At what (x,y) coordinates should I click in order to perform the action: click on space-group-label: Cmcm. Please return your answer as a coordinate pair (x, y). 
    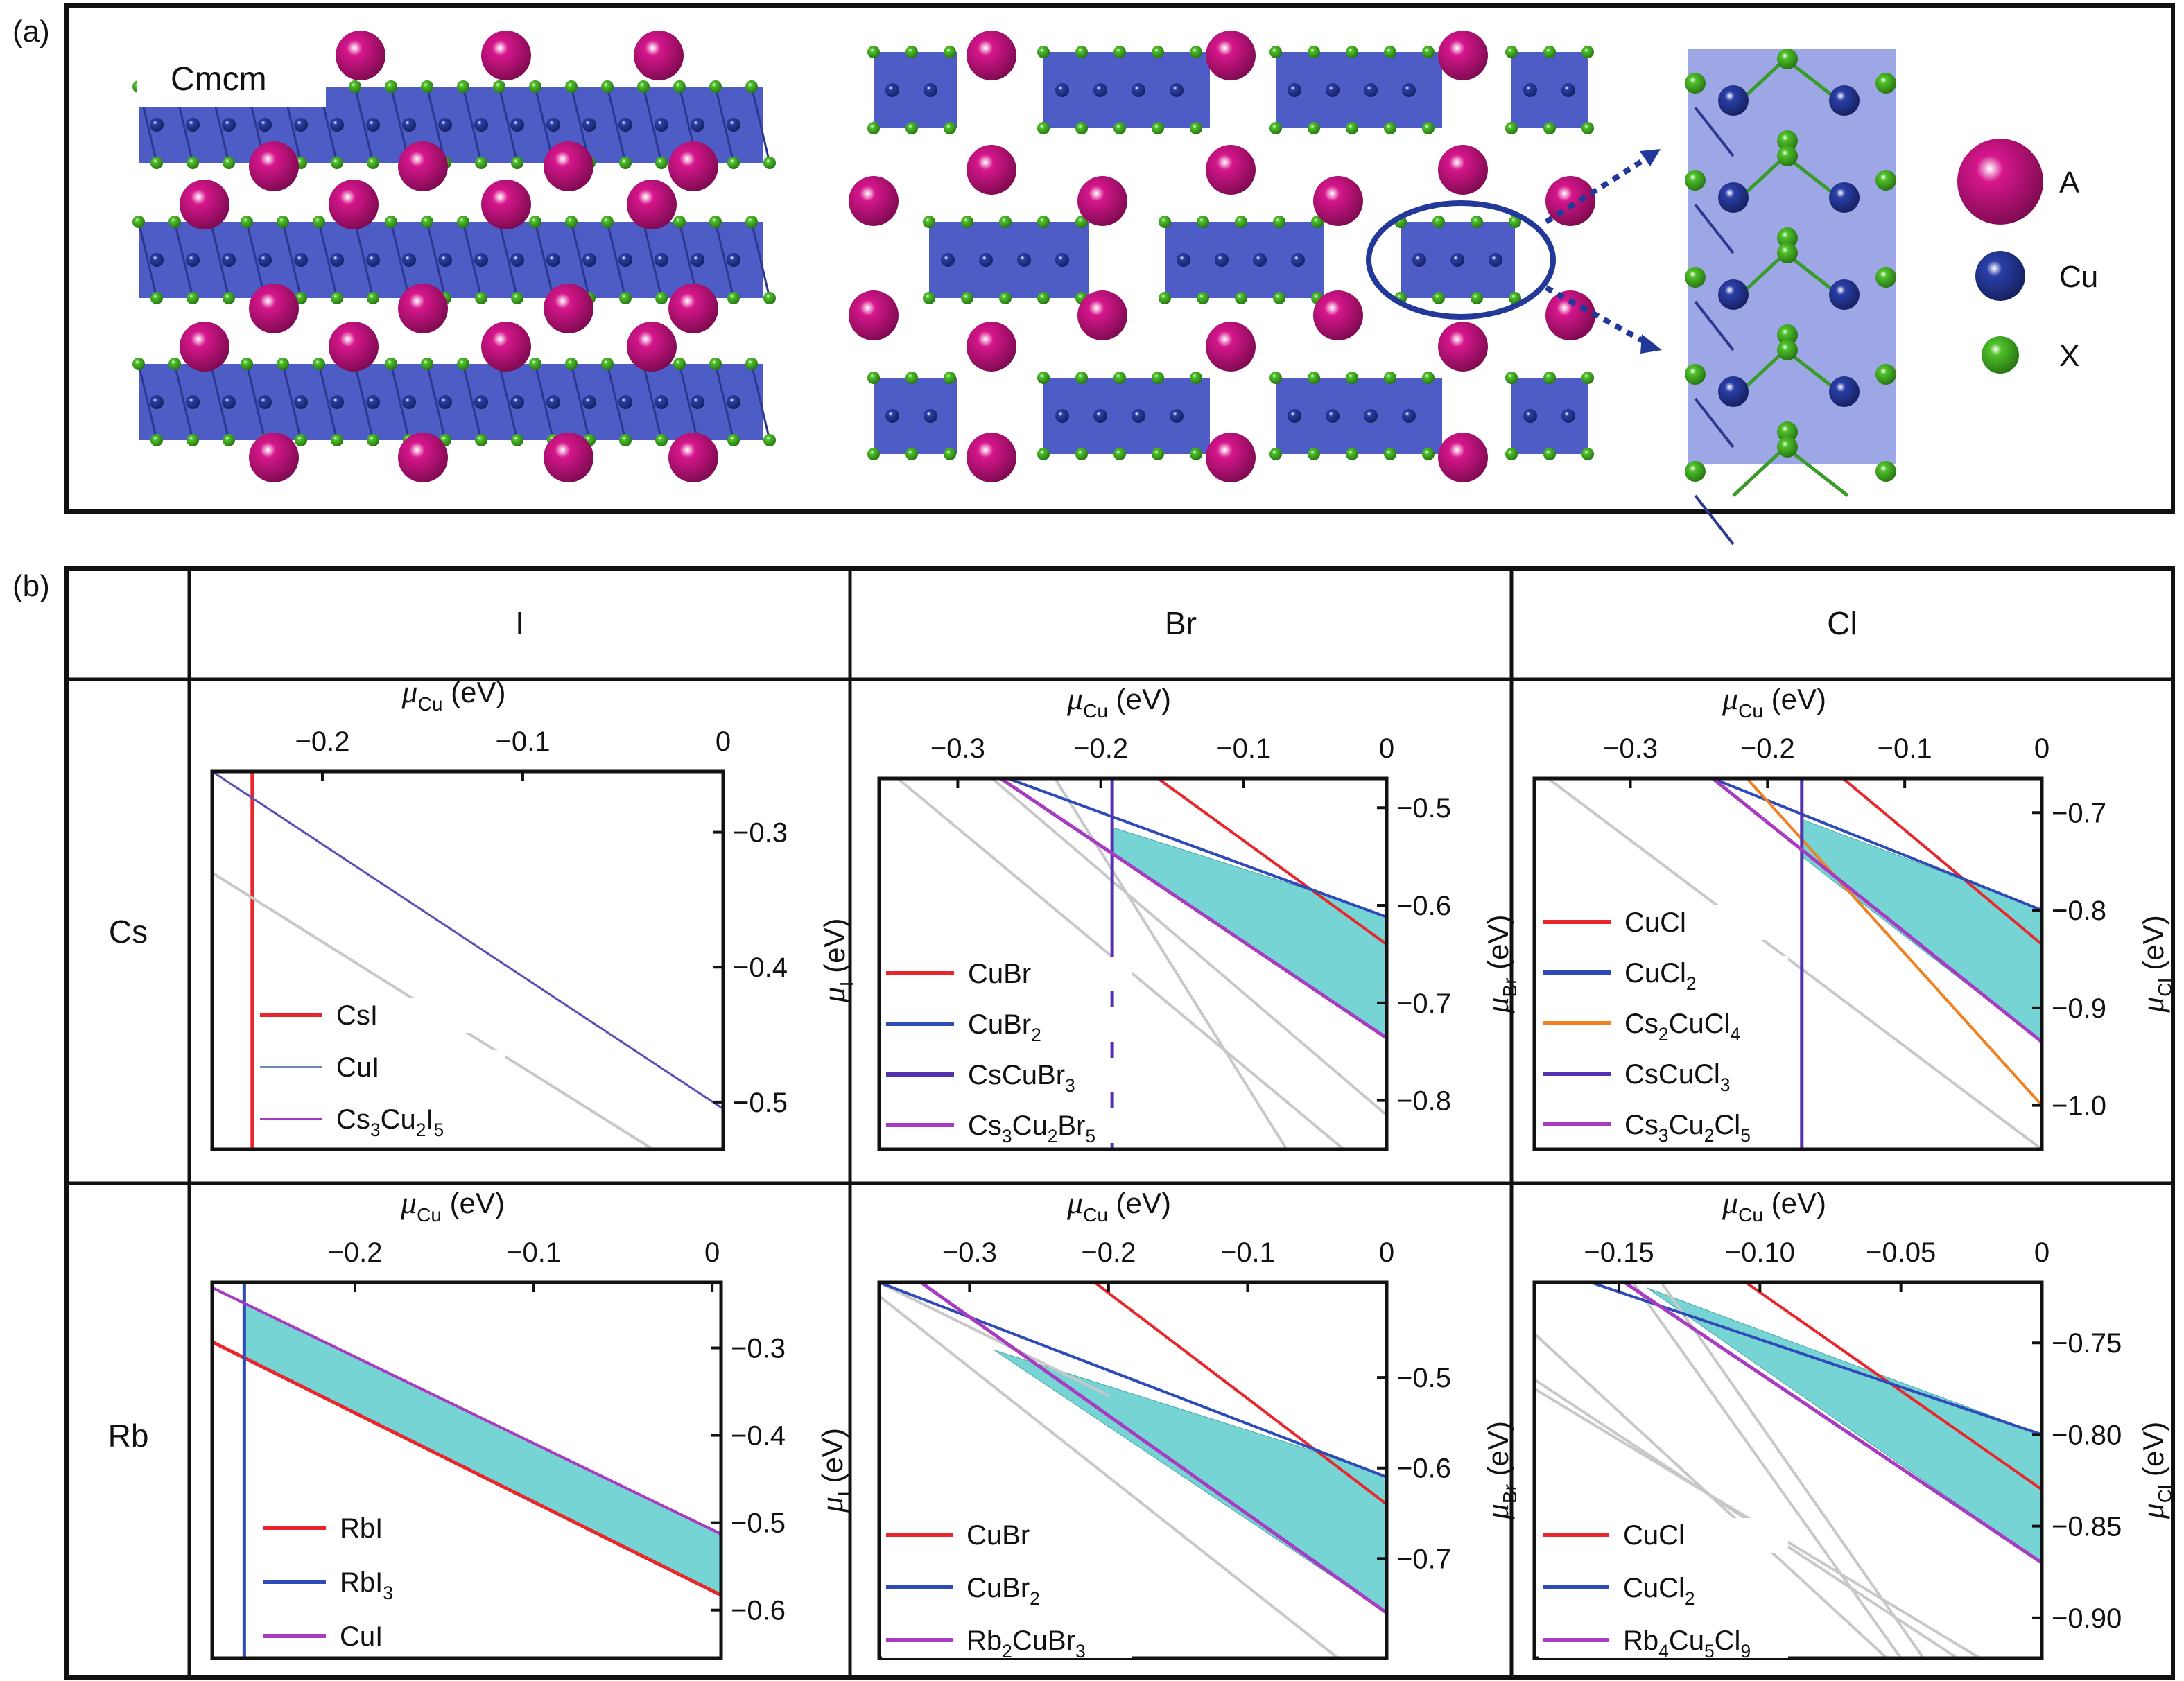
    Looking at the image, I should click on (219, 79).